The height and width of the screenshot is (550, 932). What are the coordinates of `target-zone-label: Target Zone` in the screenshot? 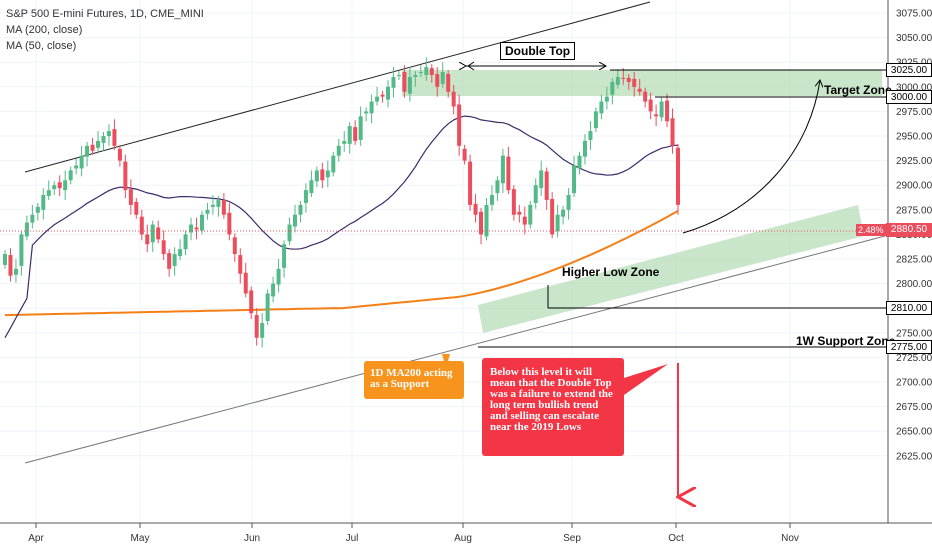 It's located at (858, 90).